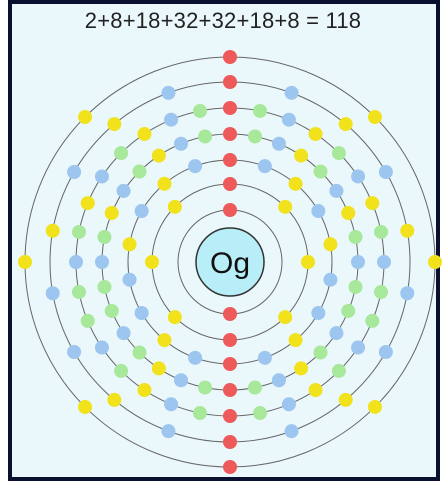  I want to click on nucleus, so click(230, 262).